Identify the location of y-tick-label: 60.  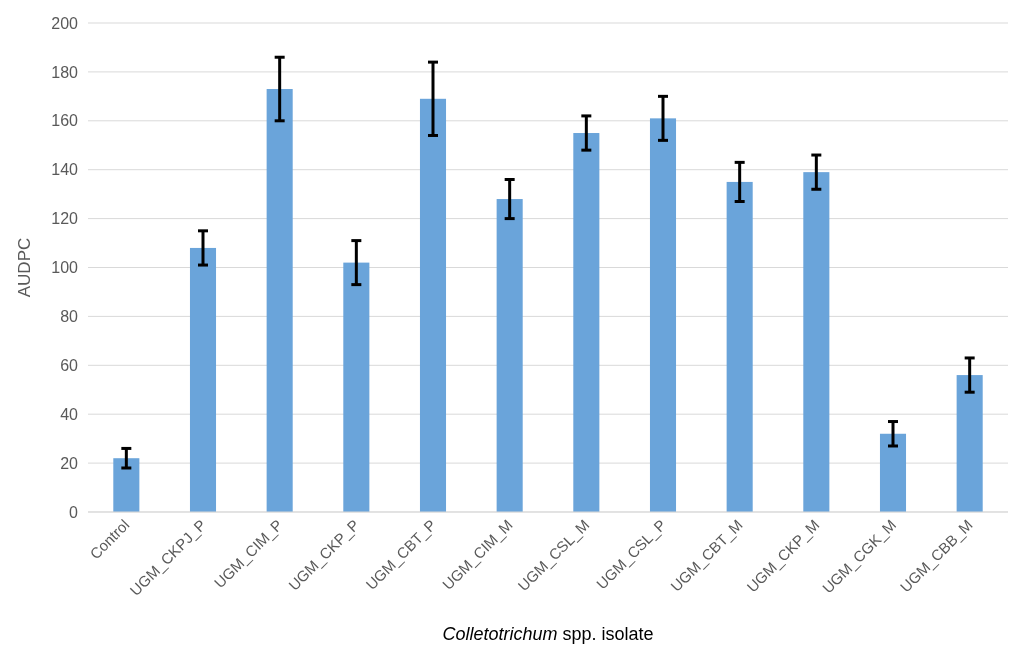
(69, 365).